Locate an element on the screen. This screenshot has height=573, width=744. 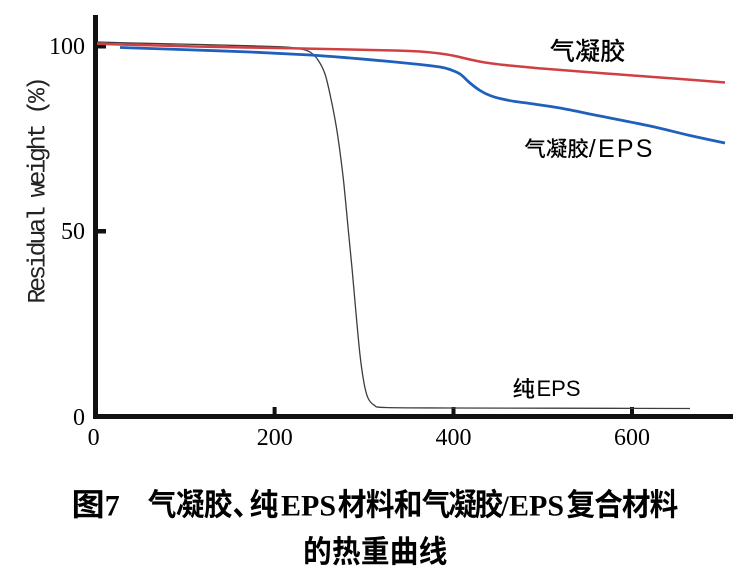
svg-text: 400 is located at coordinates (454, 438).